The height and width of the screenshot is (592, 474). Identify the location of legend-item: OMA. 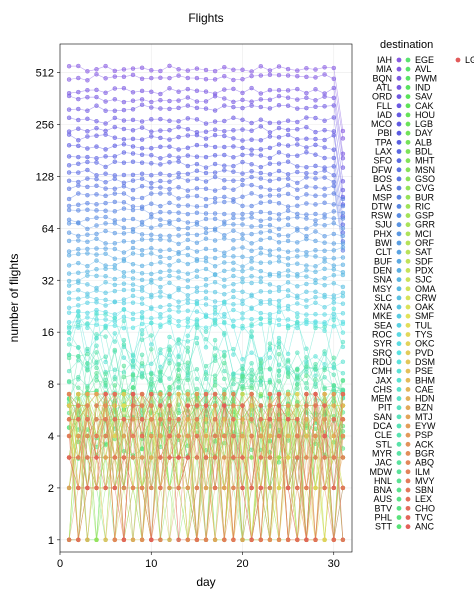
(420, 289).